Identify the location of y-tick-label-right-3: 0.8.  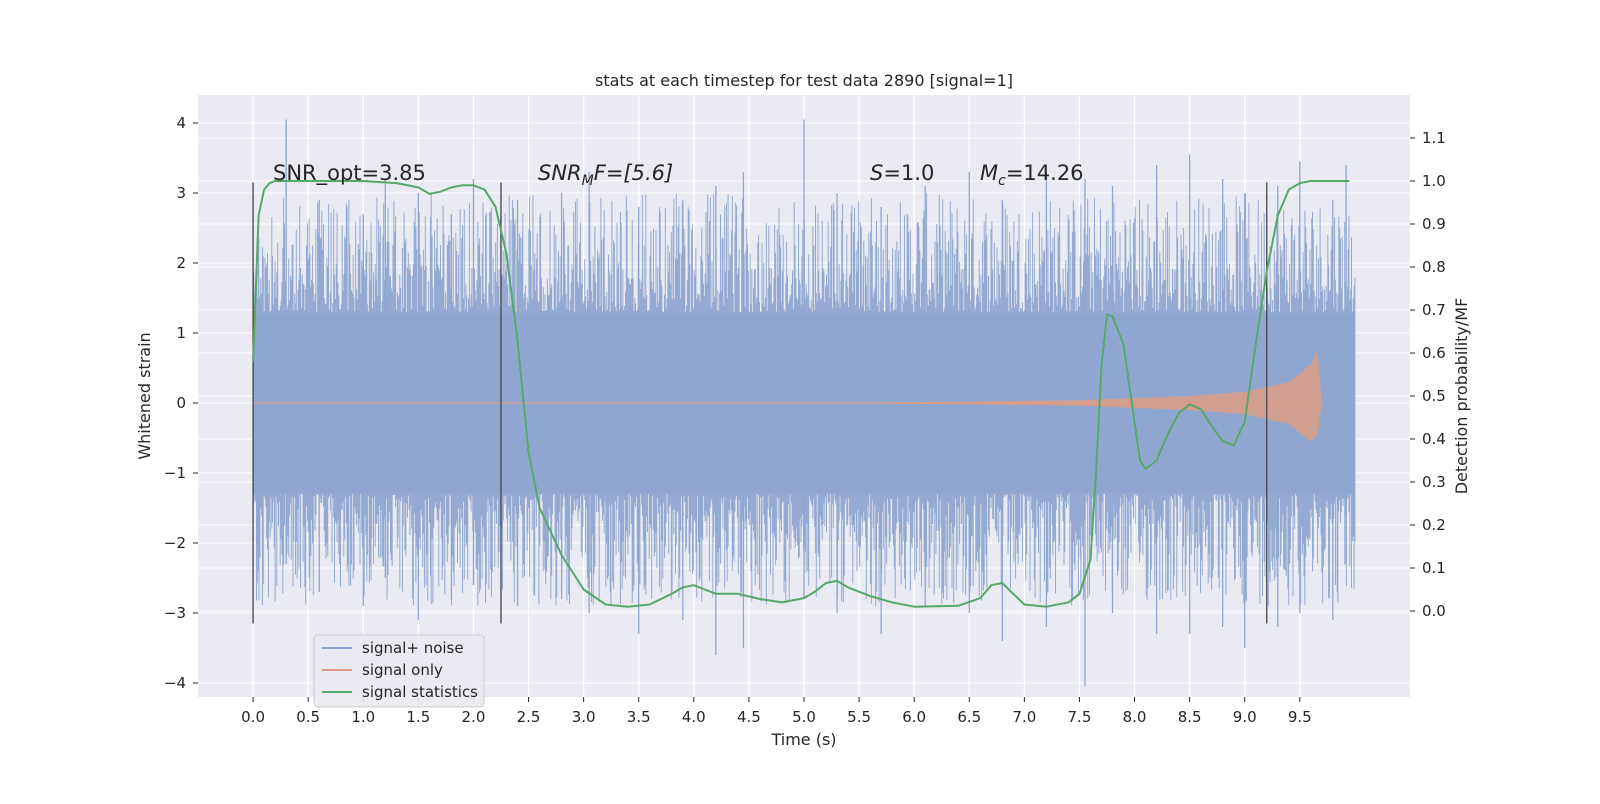
(1434, 267).